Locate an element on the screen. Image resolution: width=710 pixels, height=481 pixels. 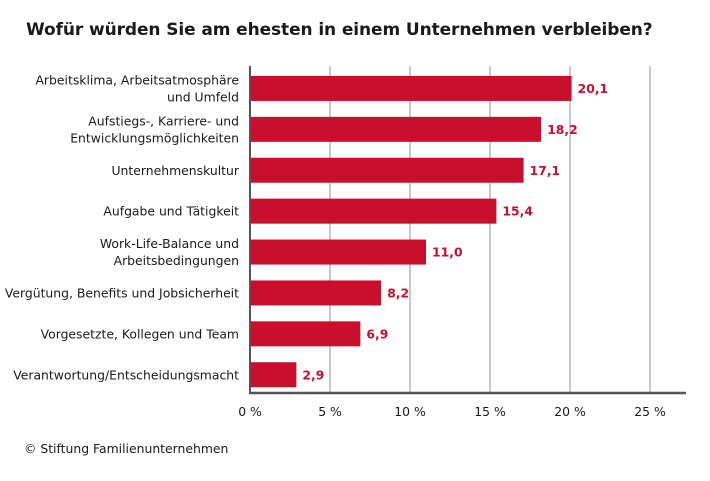
value-label: 15,4 is located at coordinates (517, 211).